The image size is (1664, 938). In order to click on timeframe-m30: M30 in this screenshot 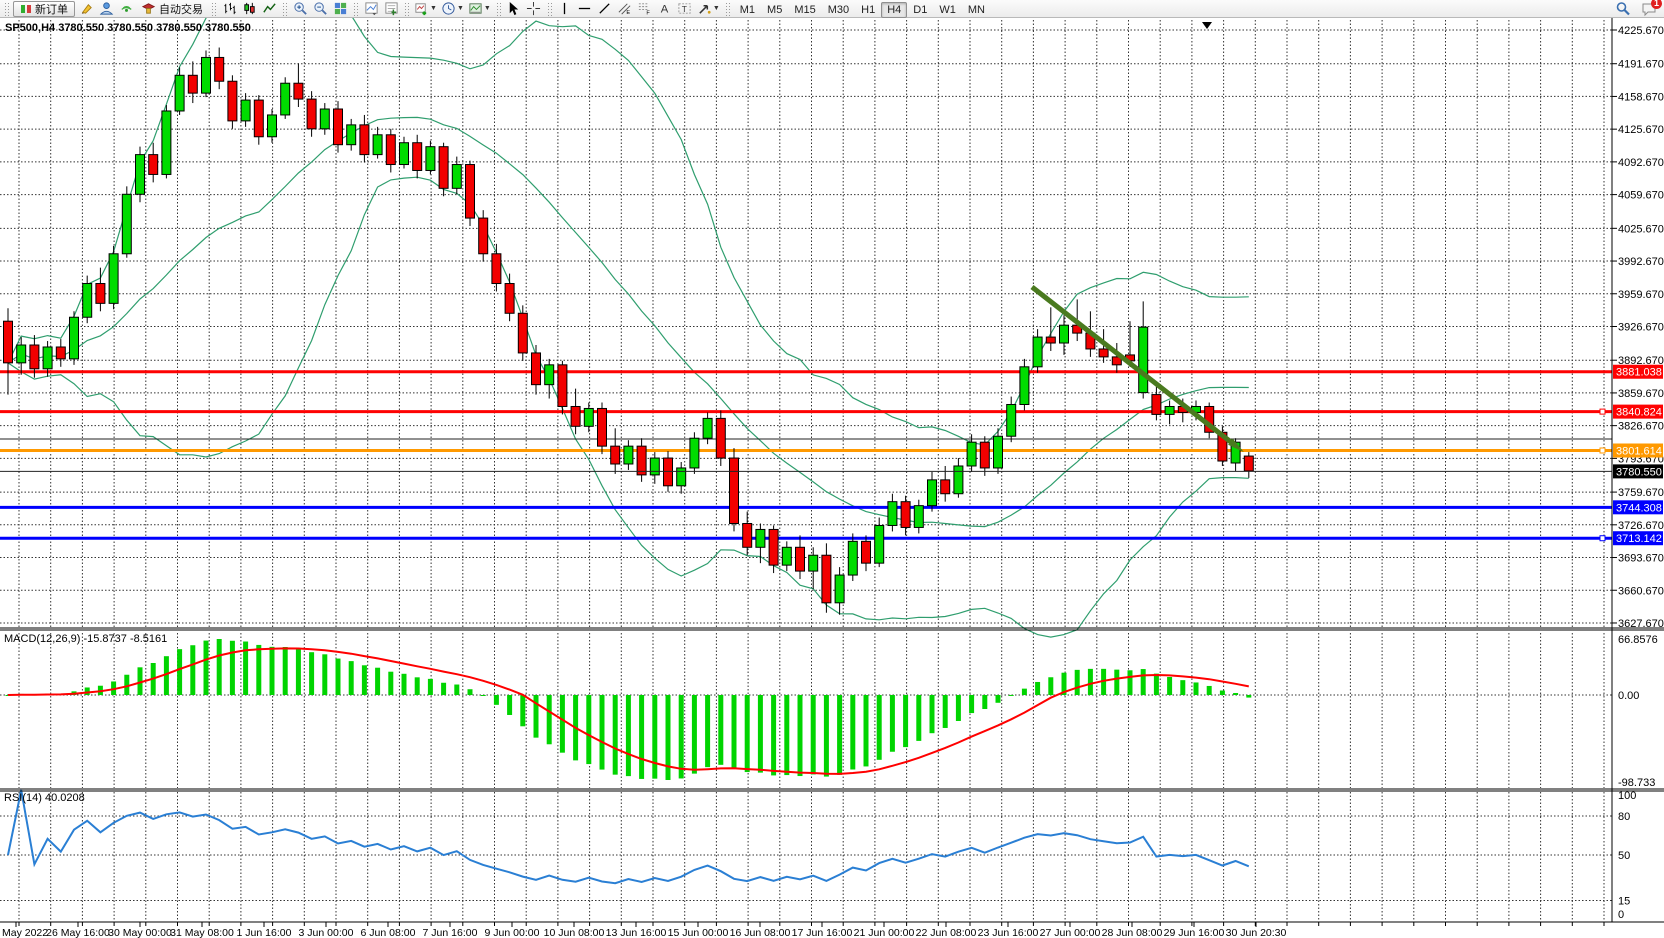, I will do `click(838, 9)`.